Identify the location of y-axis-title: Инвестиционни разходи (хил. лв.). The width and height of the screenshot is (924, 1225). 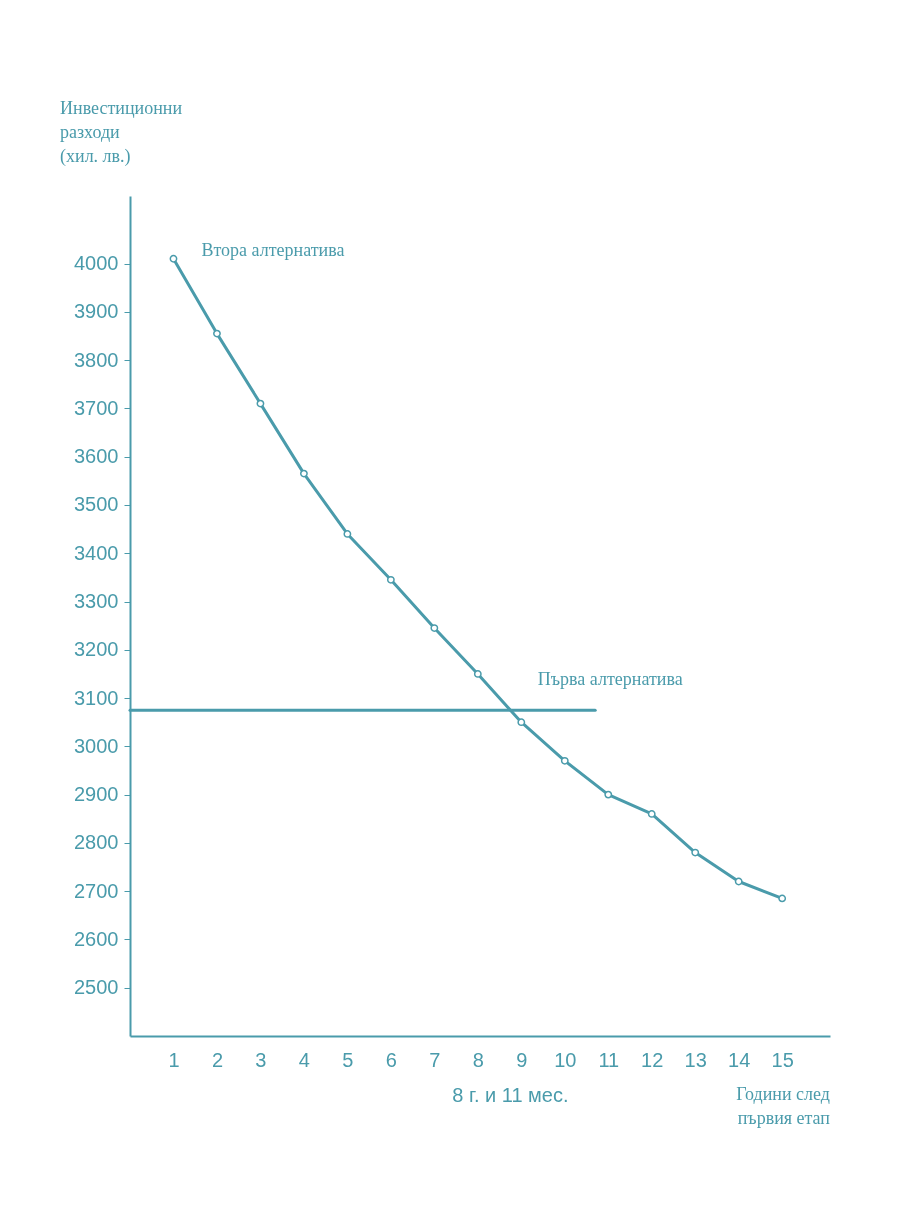
(121, 132).